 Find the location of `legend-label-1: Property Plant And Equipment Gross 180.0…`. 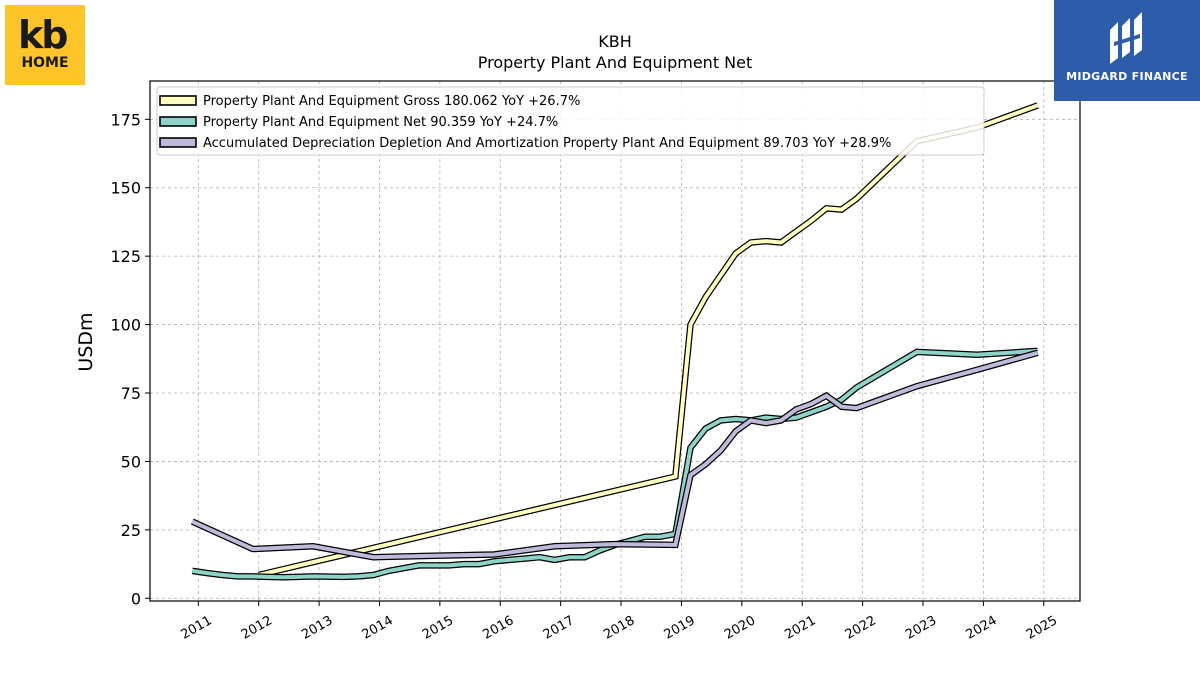

legend-label-1: Property Plant And Equipment Gross 180.0… is located at coordinates (391, 101).